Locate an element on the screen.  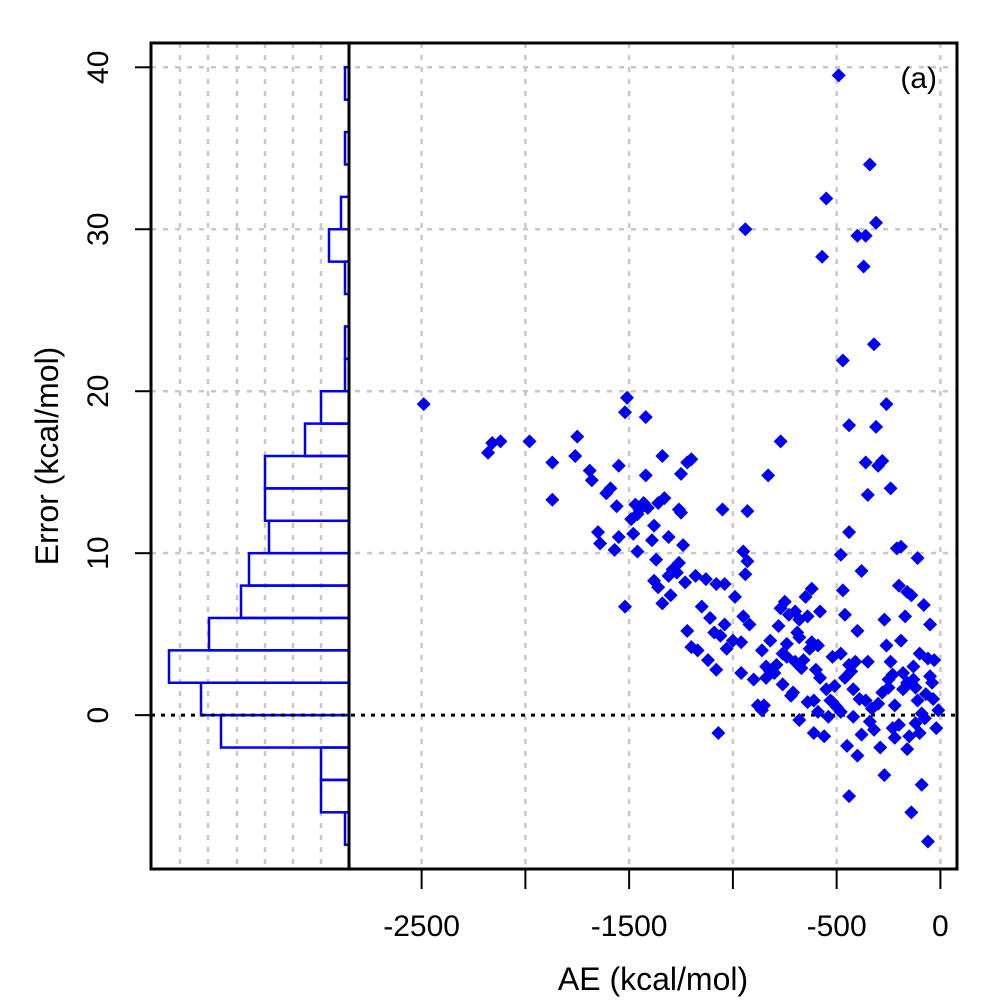
x-axis: -2500 -1500 -500 0 is located at coordinates (666, 906).